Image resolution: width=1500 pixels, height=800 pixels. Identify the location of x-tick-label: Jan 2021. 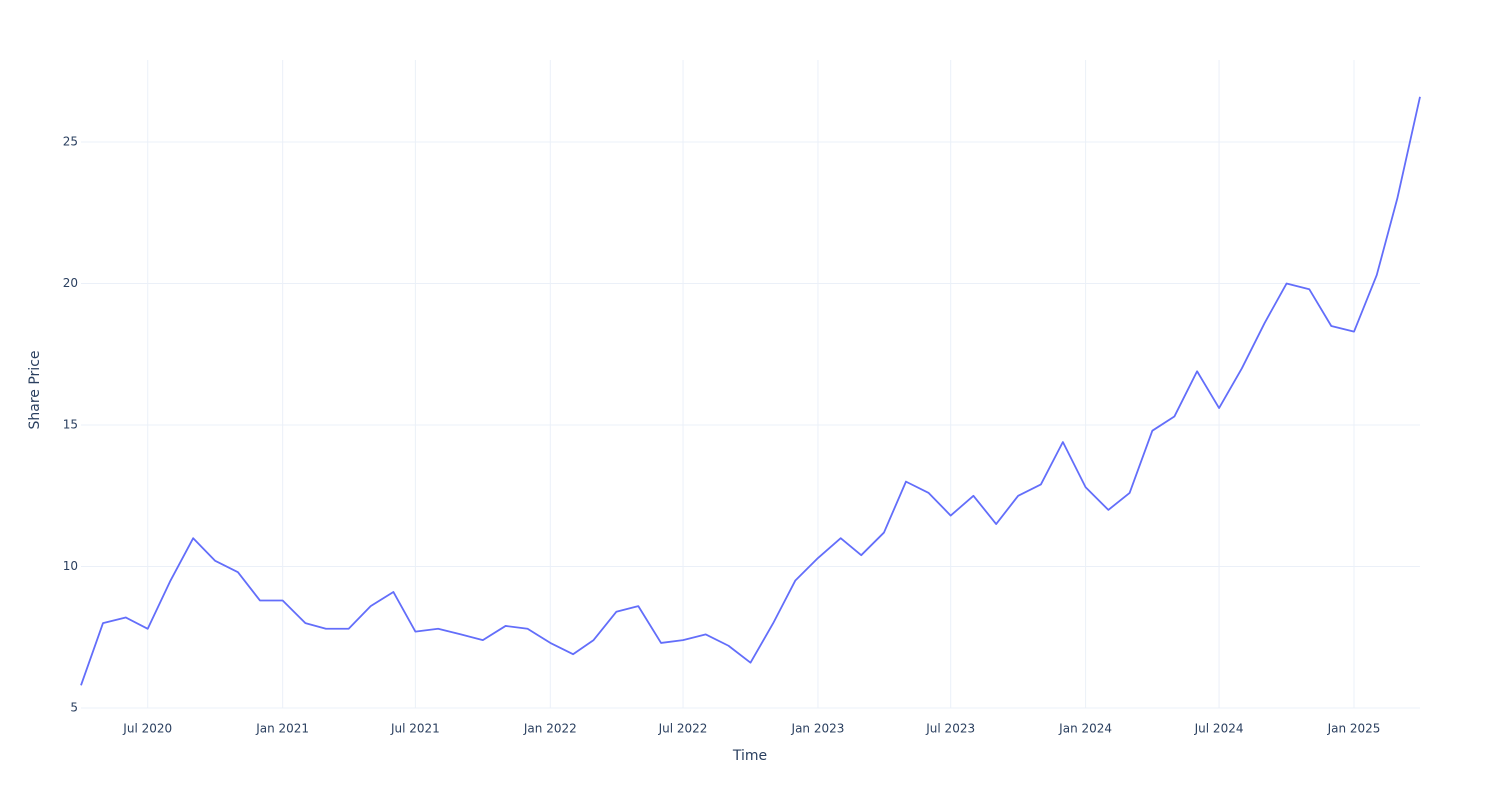
(282, 729).